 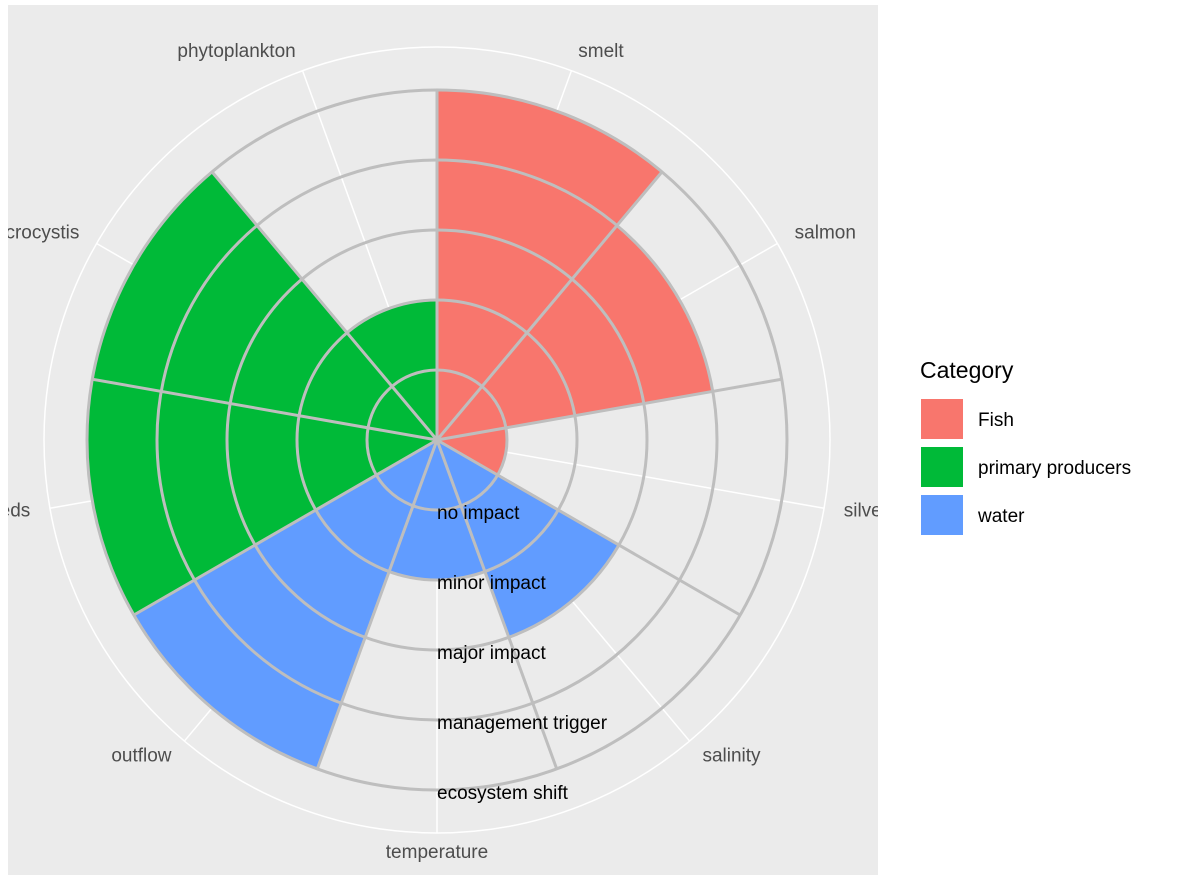 I want to click on category-label: smelt, so click(x=601, y=51).